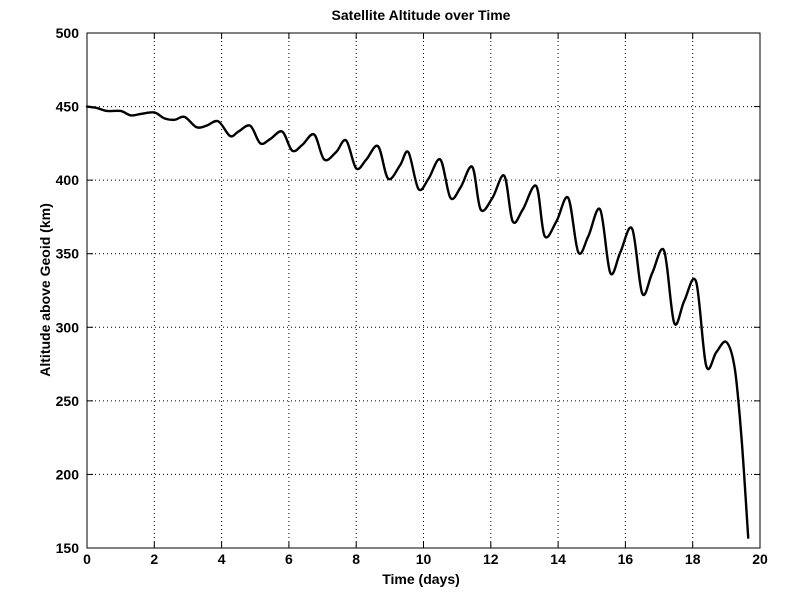 The height and width of the screenshot is (601, 790). What do you see at coordinates (693, 559) in the screenshot?
I see `x-tick-label: 18` at bounding box center [693, 559].